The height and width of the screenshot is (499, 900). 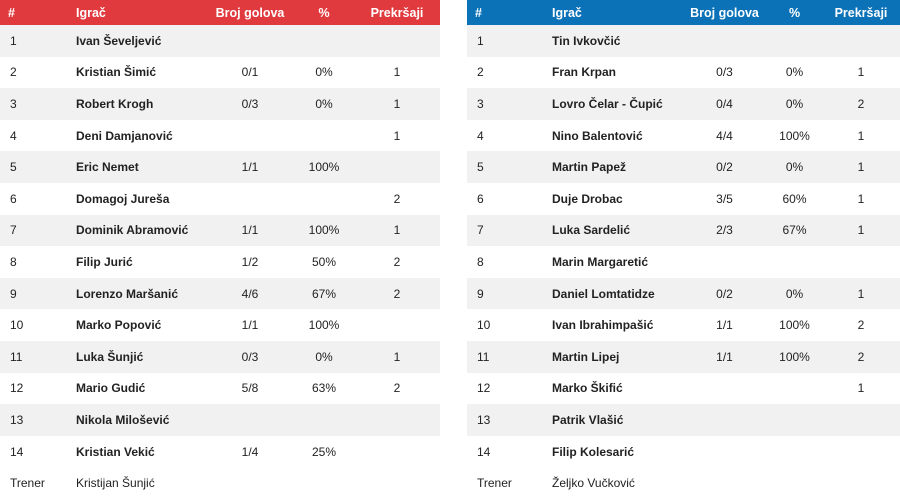 I want to click on player-number: 12, so click(x=509, y=388).